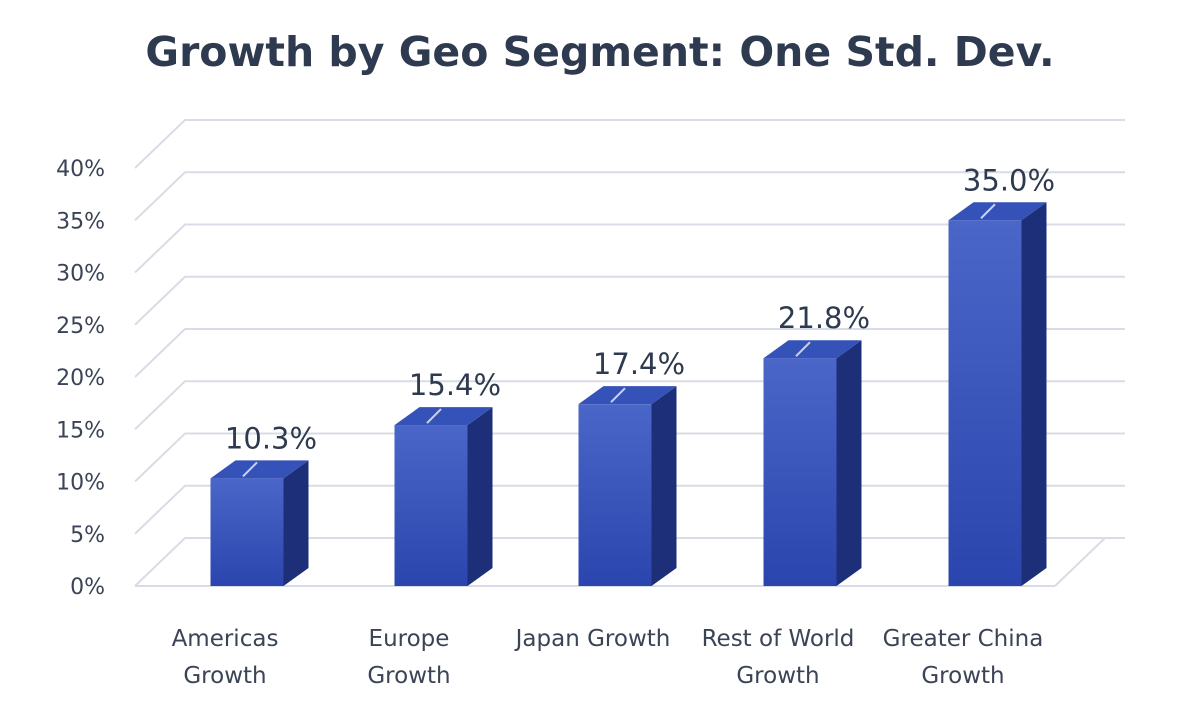 The width and height of the screenshot is (1200, 714). Describe the element at coordinates (225, 639) in the screenshot. I see `category-label-line: Americas` at that location.